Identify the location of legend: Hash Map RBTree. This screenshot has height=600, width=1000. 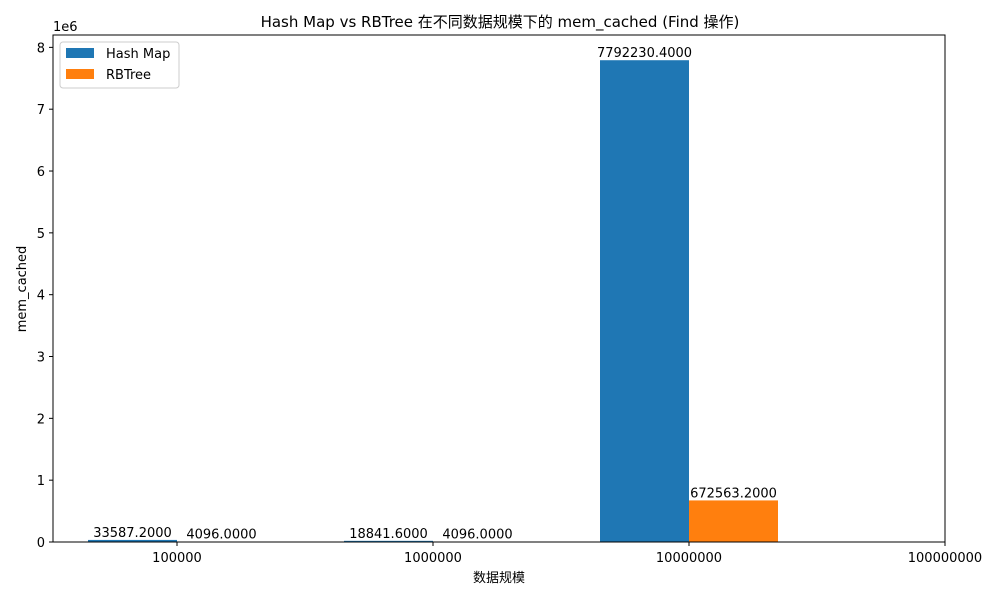
(119, 65).